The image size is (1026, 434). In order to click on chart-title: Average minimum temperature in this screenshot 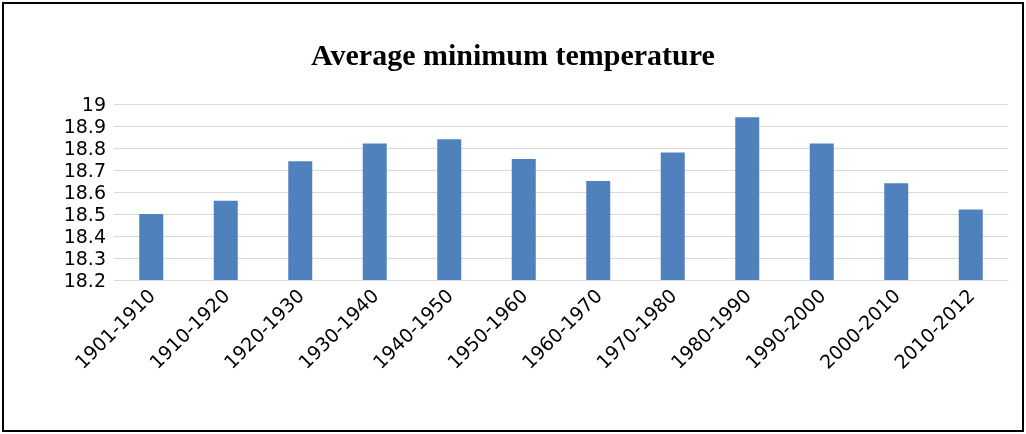, I will do `click(513, 54)`.